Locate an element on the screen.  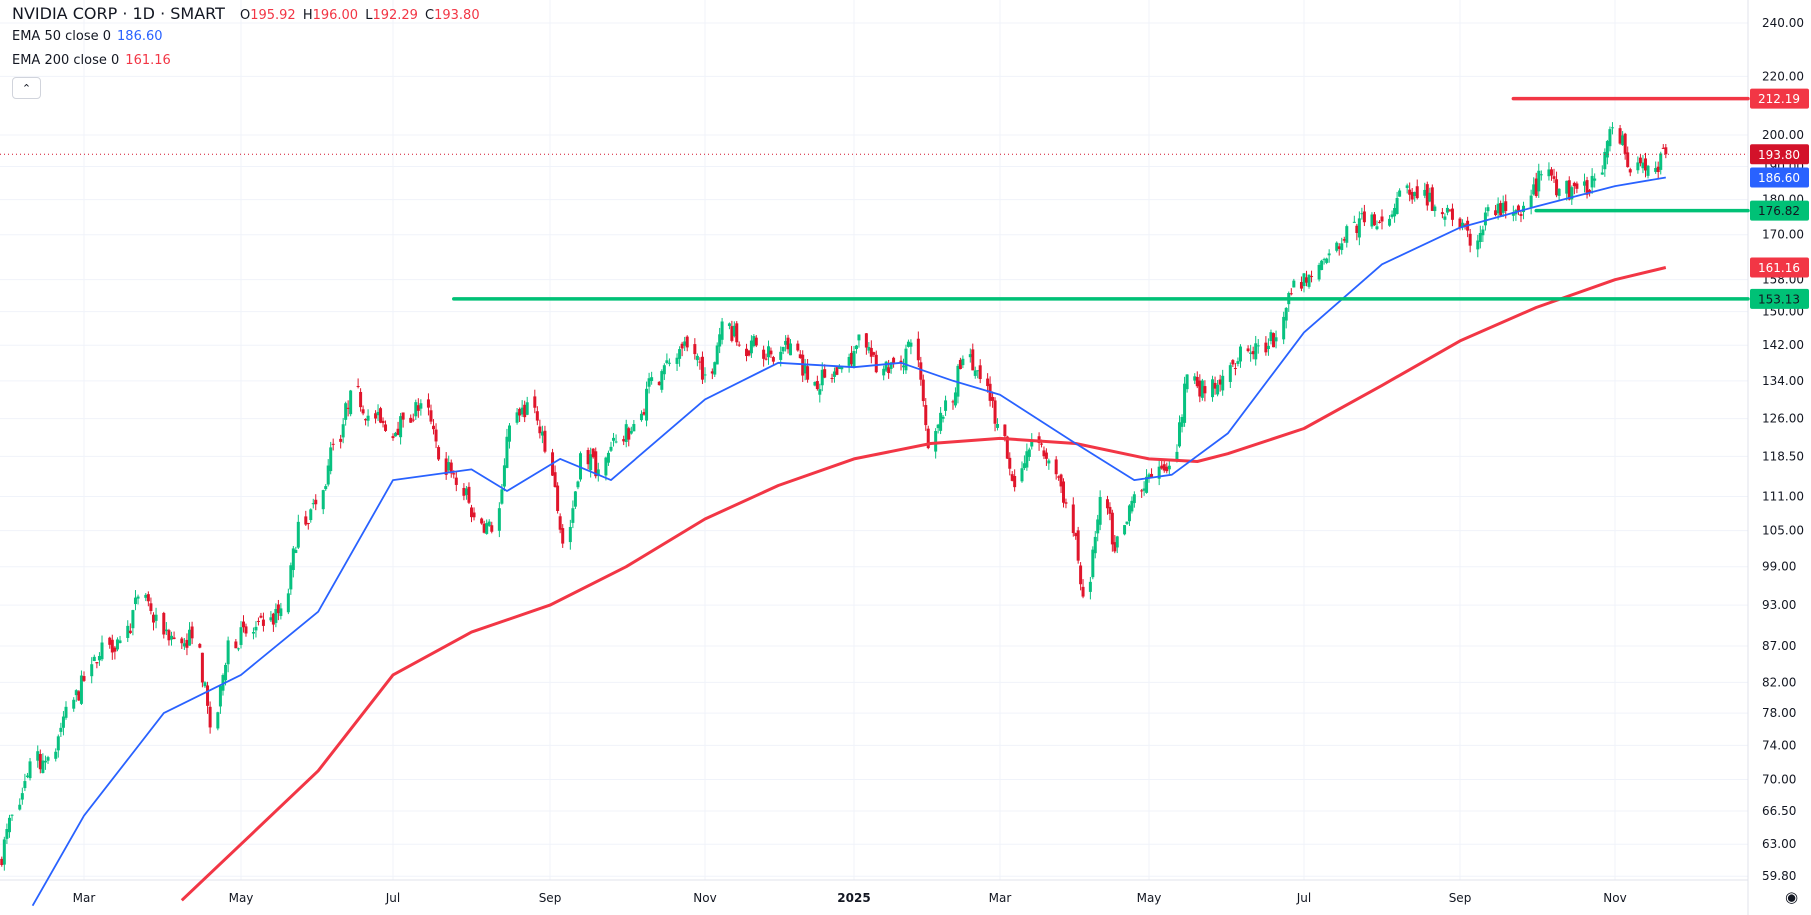
gear-icon: ◉ is located at coordinates (1792, 897).